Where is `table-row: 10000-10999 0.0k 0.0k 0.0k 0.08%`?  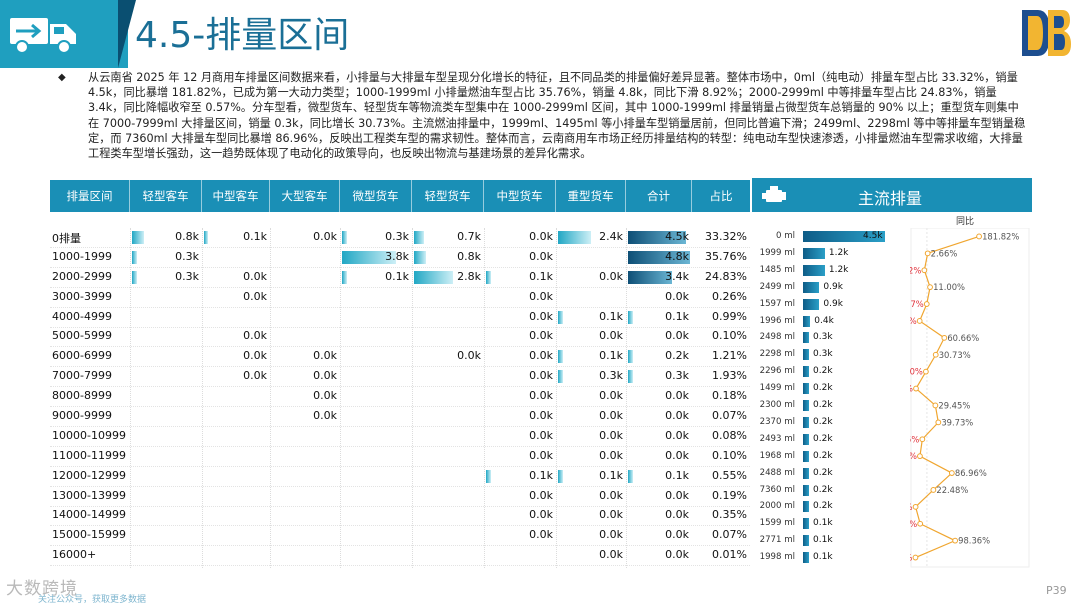 table-row: 10000-10999 0.0k 0.0k 0.0k 0.08% is located at coordinates (400, 437).